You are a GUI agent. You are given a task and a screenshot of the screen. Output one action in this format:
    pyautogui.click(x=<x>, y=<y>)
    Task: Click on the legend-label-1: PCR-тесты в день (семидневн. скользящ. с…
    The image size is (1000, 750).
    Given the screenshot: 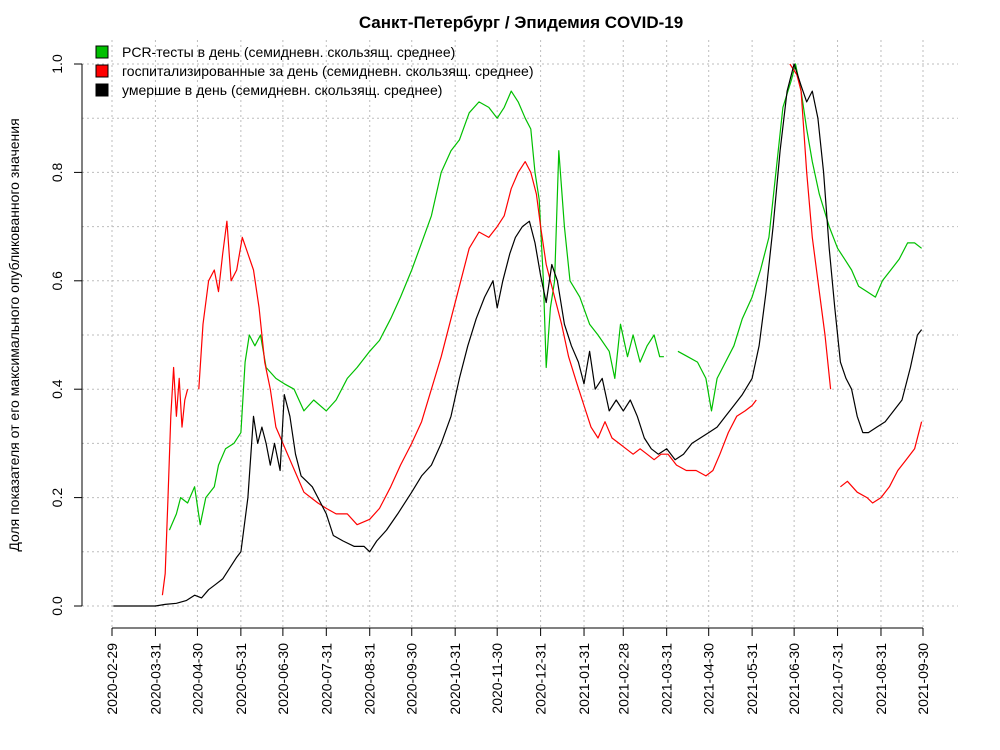 What is the action you would take?
    pyautogui.click(x=288, y=52)
    